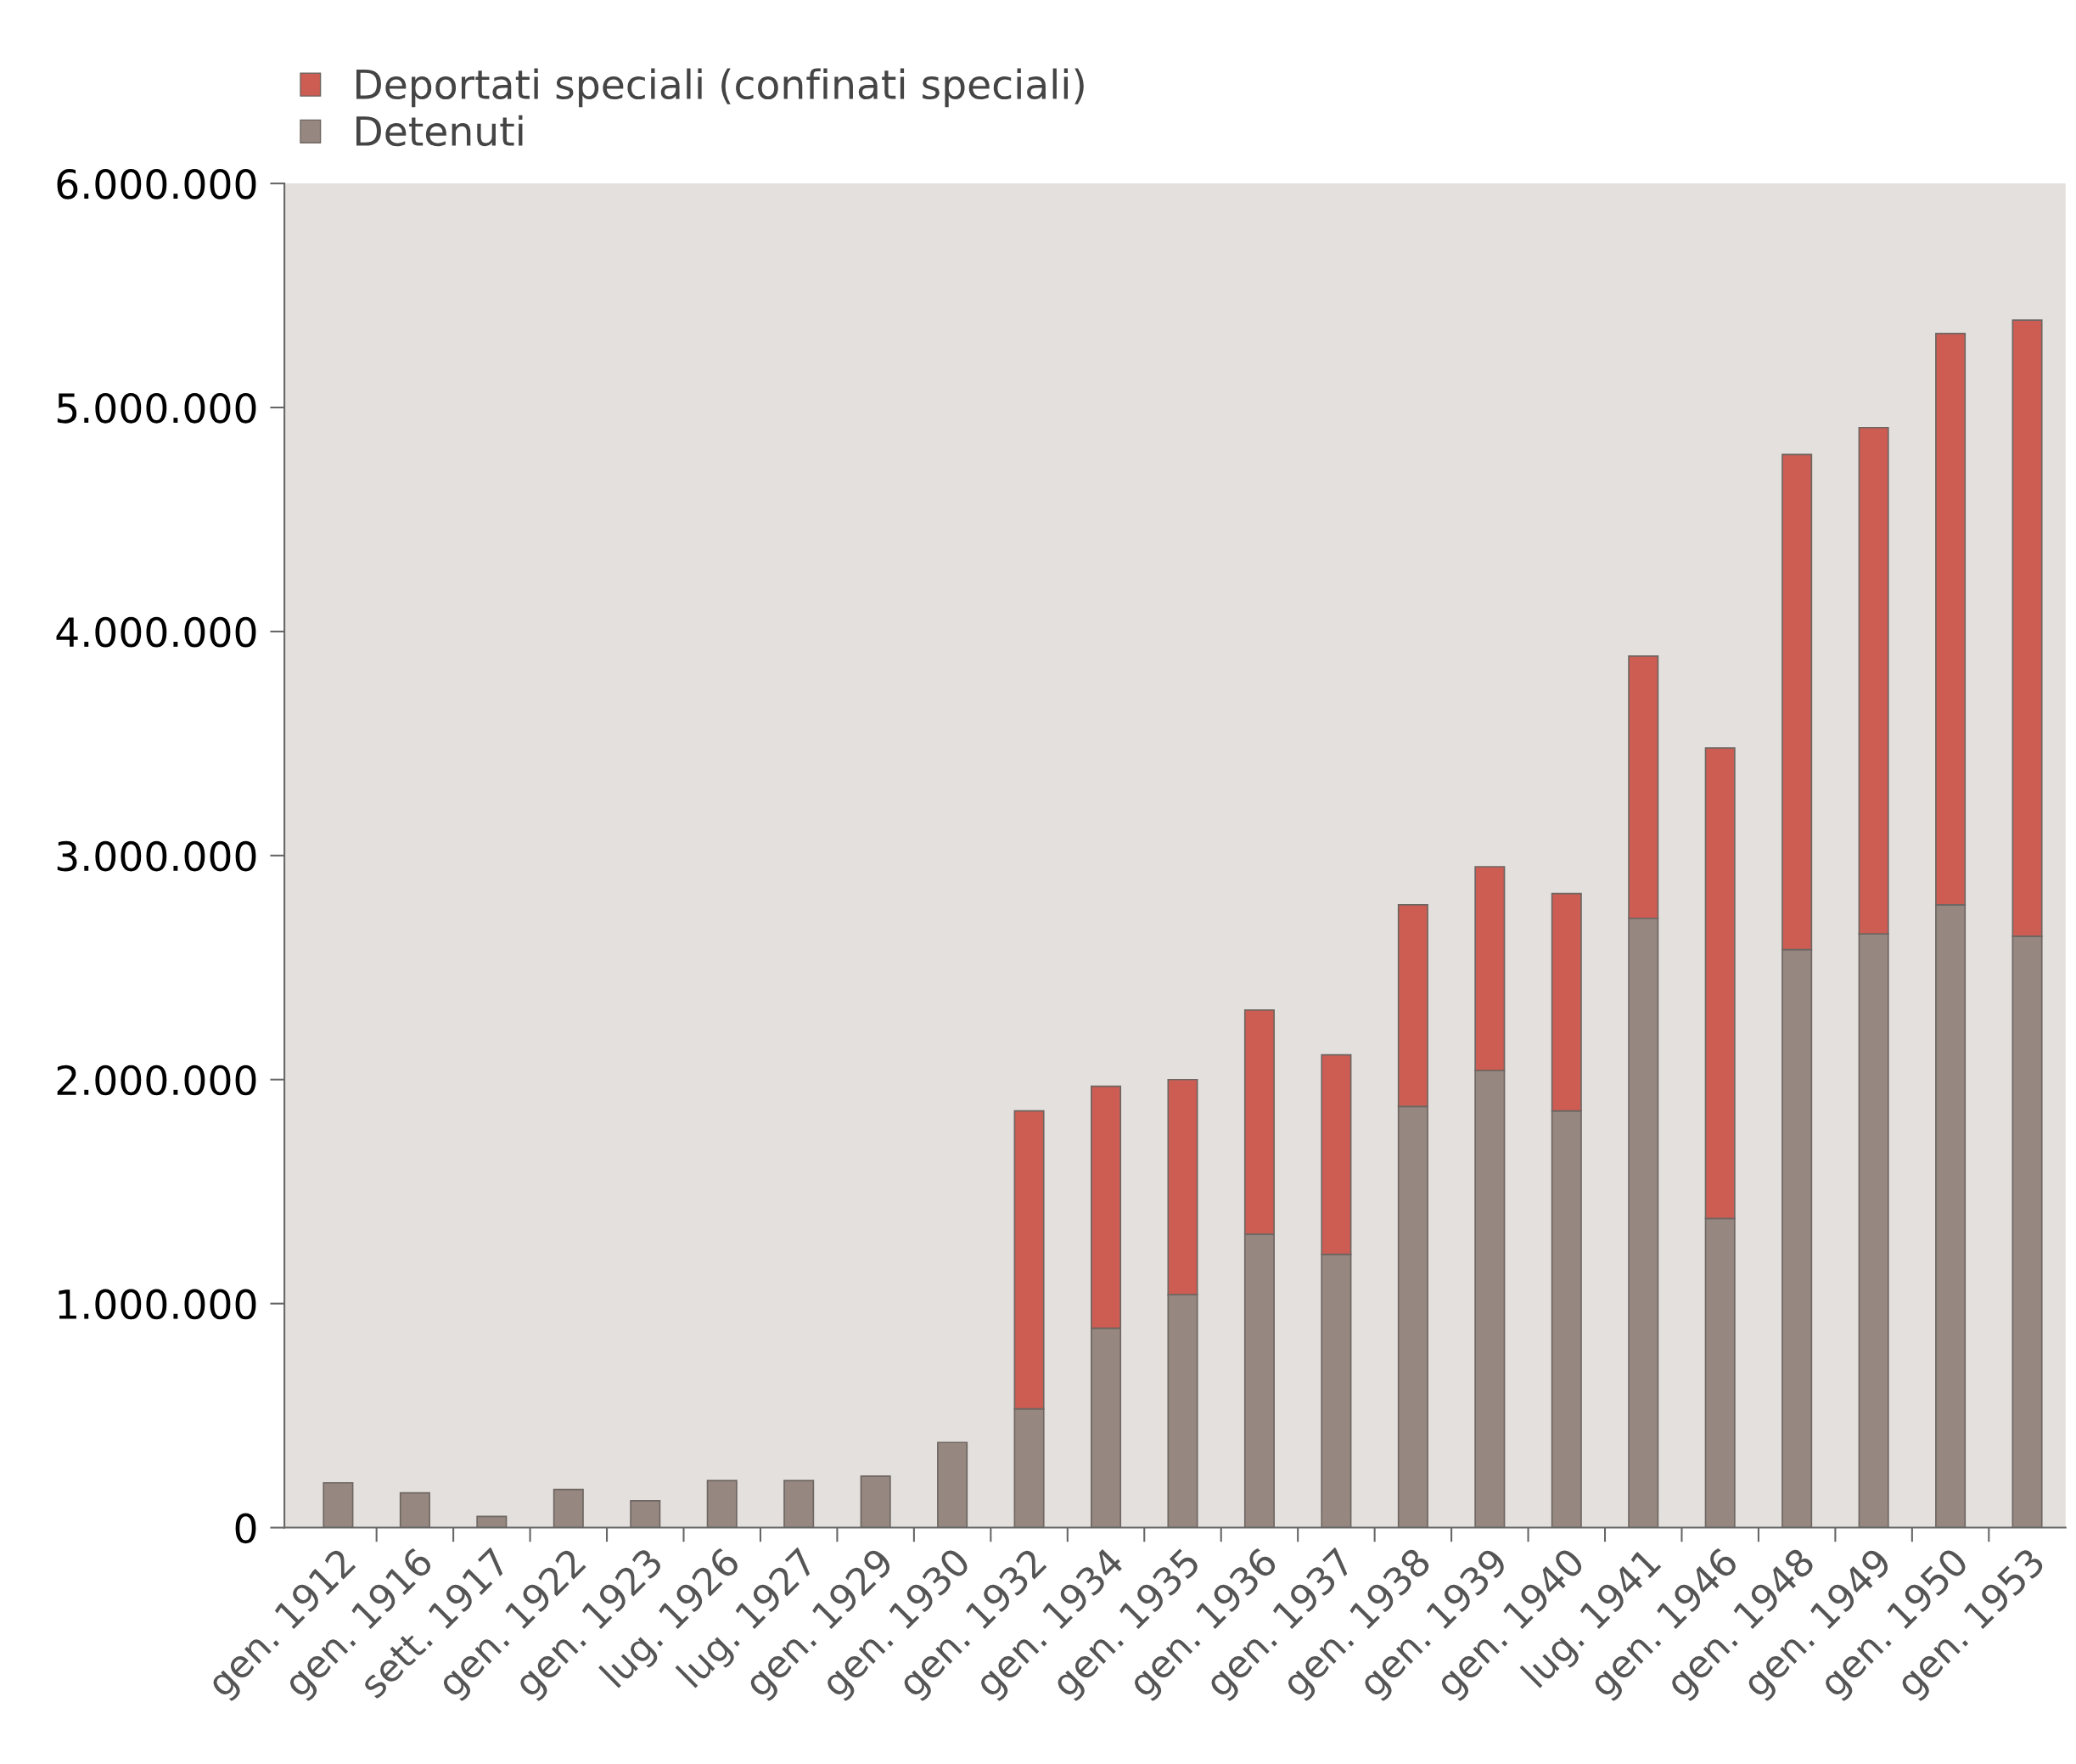  What do you see at coordinates (439, 131) in the screenshot?
I see `legend-label: Detenuti` at bounding box center [439, 131].